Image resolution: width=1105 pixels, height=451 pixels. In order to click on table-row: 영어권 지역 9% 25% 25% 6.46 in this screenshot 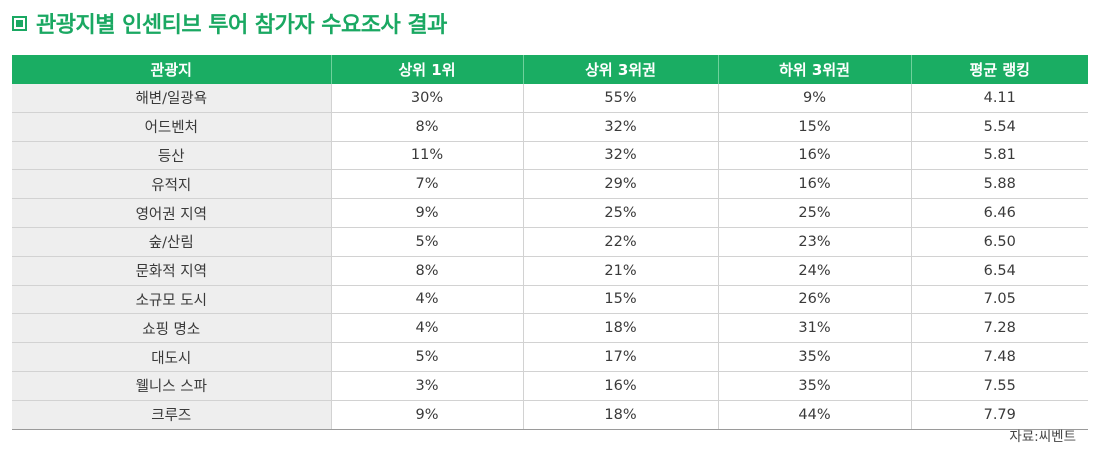, I will do `click(550, 213)`.